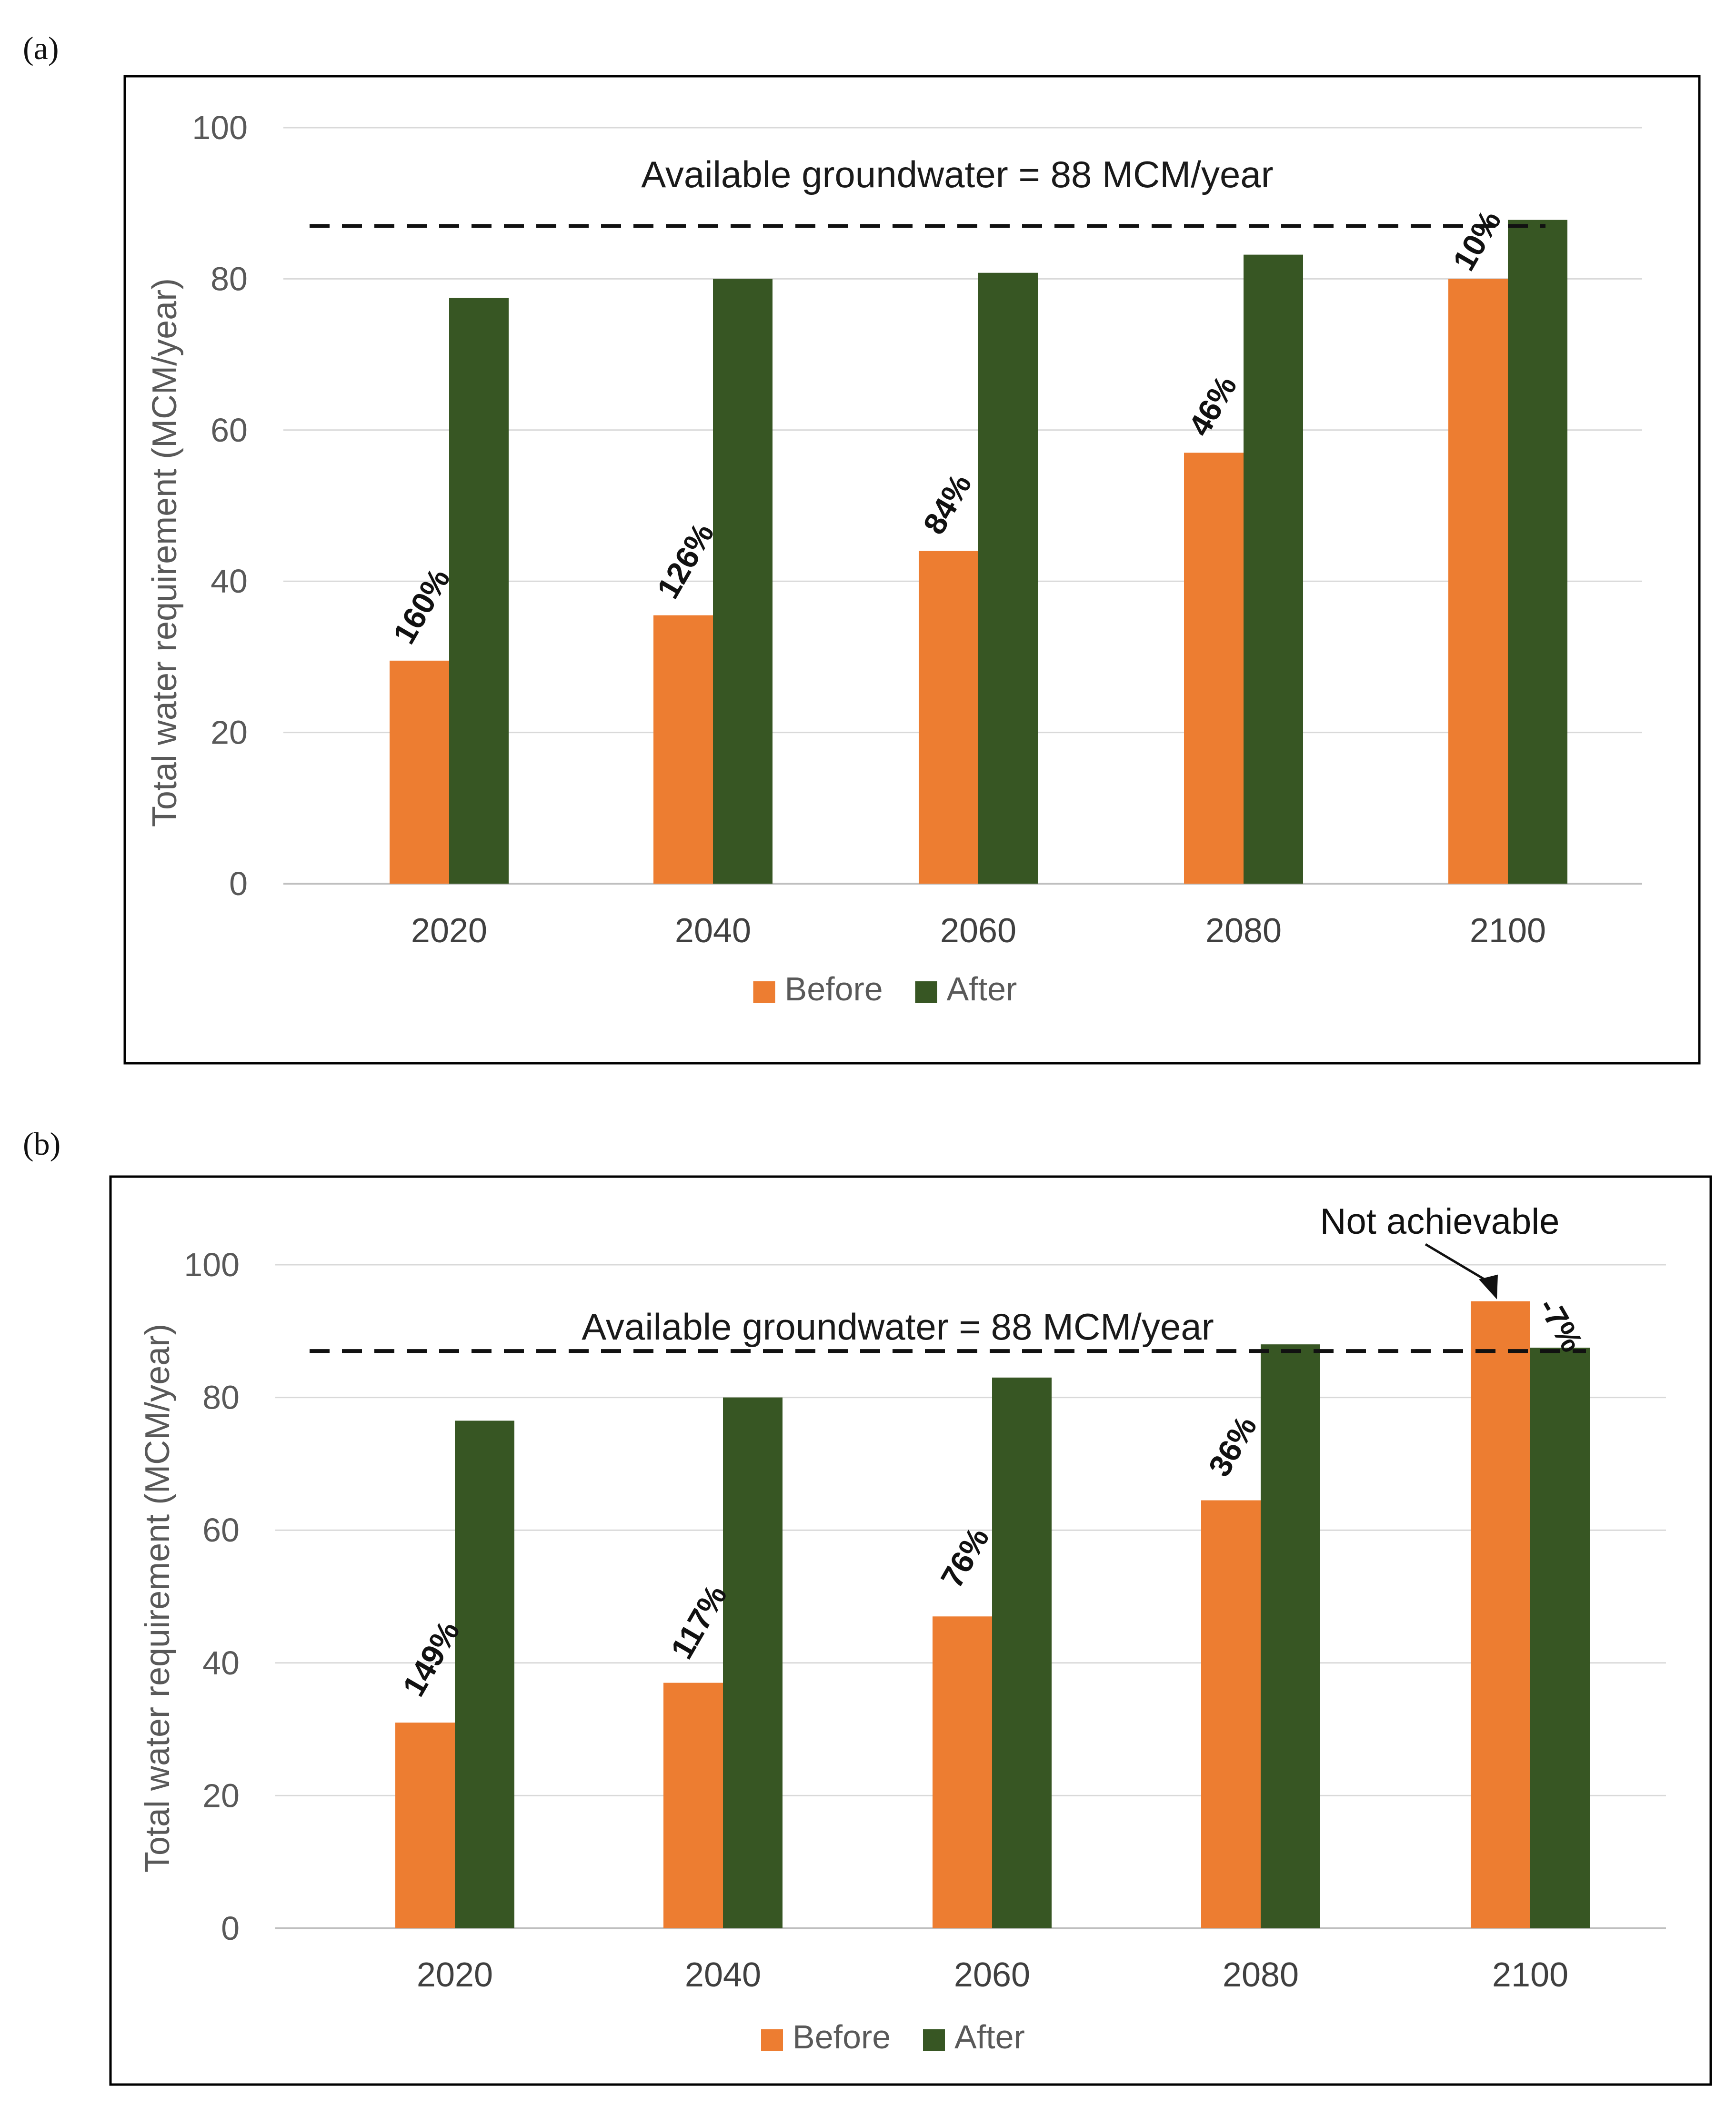 This screenshot has width=1736, height=2106. I want to click on p0-legend-label-after: After, so click(982, 989).